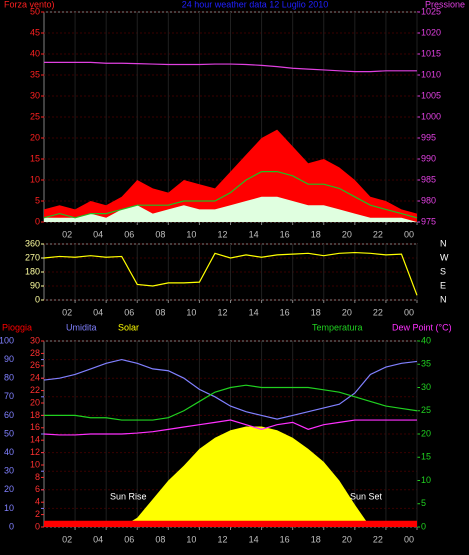 This screenshot has width=469, height=555. Describe the element at coordinates (35, 390) in the screenshot. I see `y3-tick-label: 22` at that location.